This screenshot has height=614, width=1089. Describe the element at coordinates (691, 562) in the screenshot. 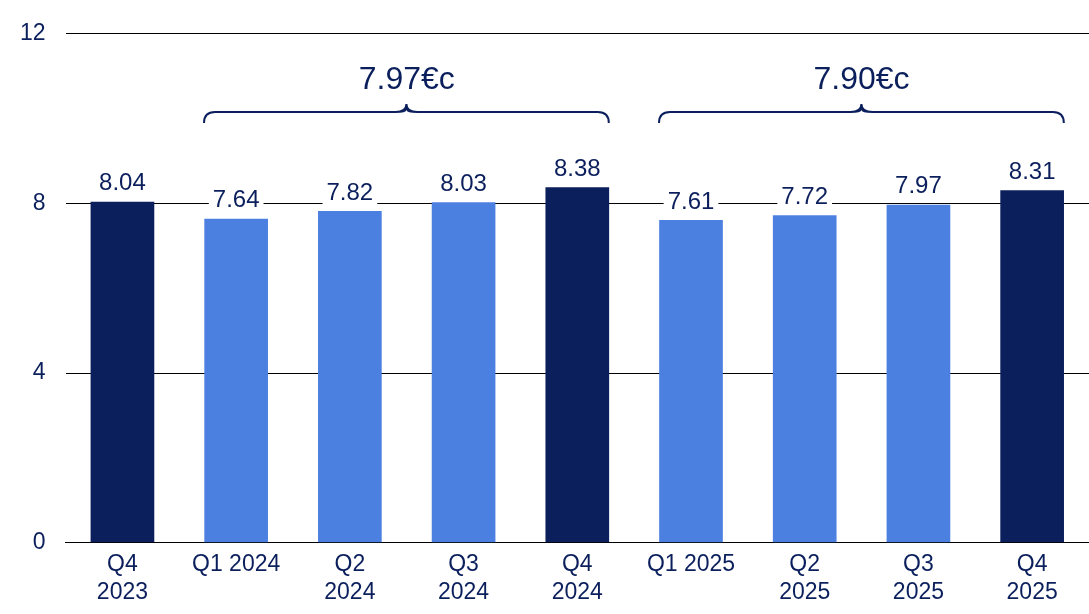

I see `x-tick-label: Q1 2025` at that location.